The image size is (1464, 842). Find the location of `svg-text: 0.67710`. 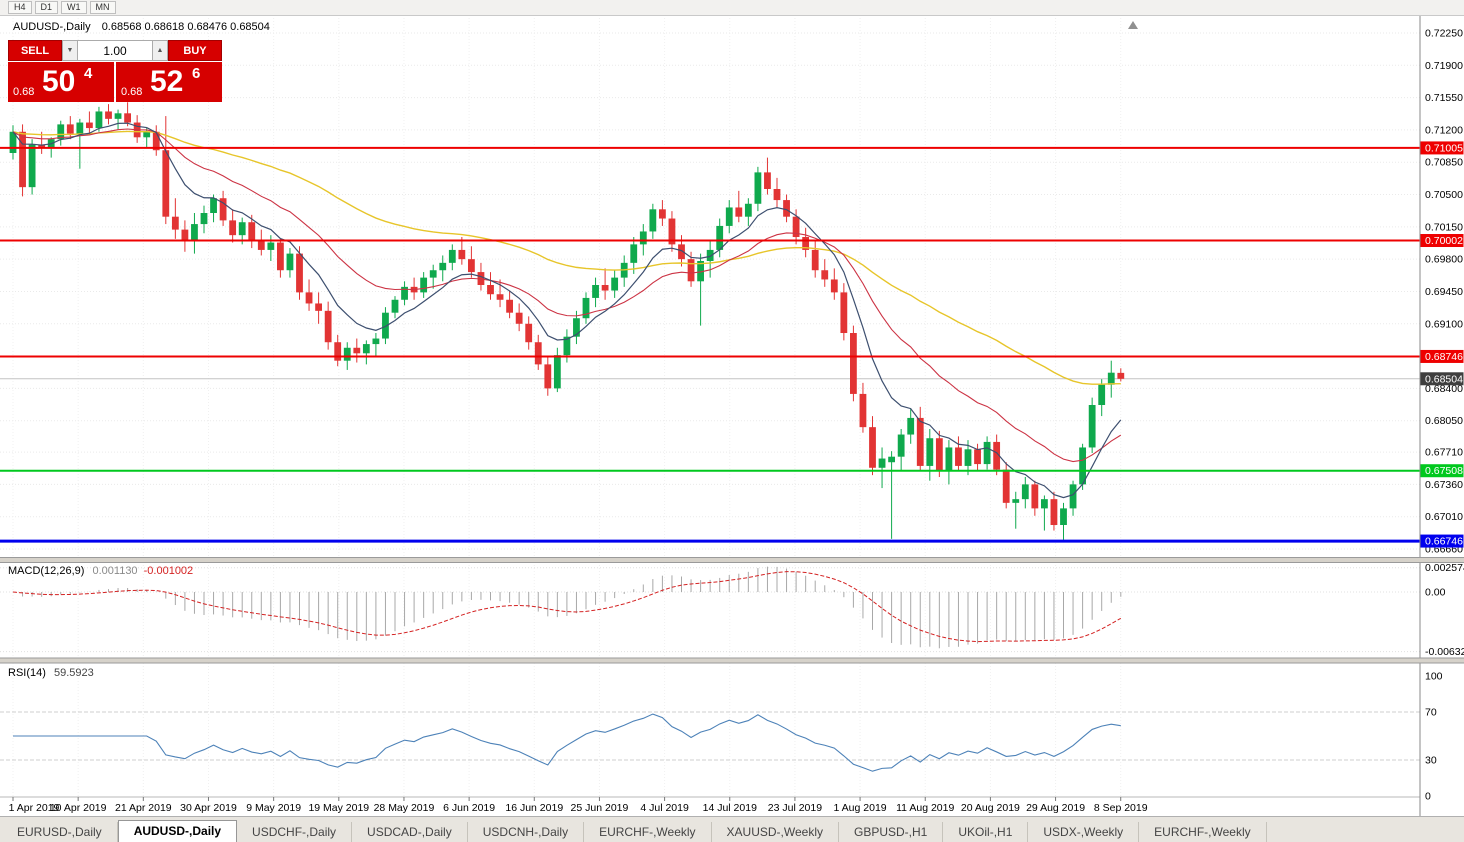

svg-text: 0.67710 is located at coordinates (1444, 453).